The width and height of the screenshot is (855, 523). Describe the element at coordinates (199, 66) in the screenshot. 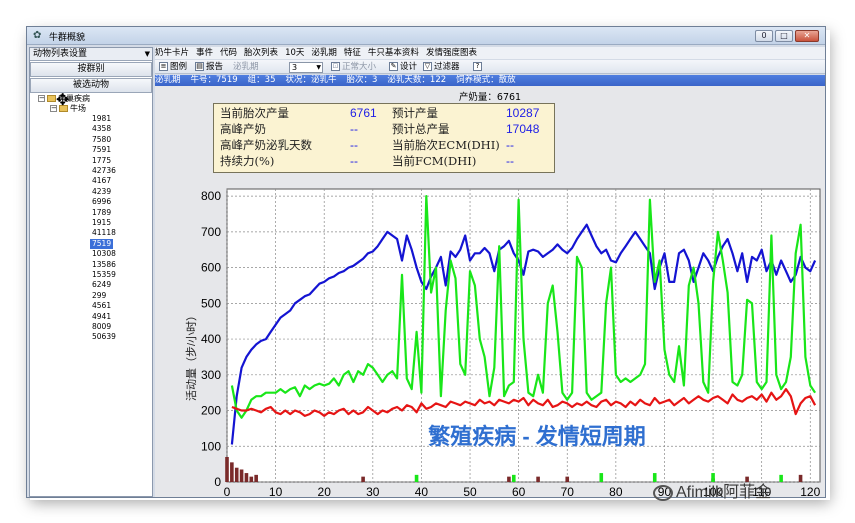

I see `report-icon: ▤` at that location.